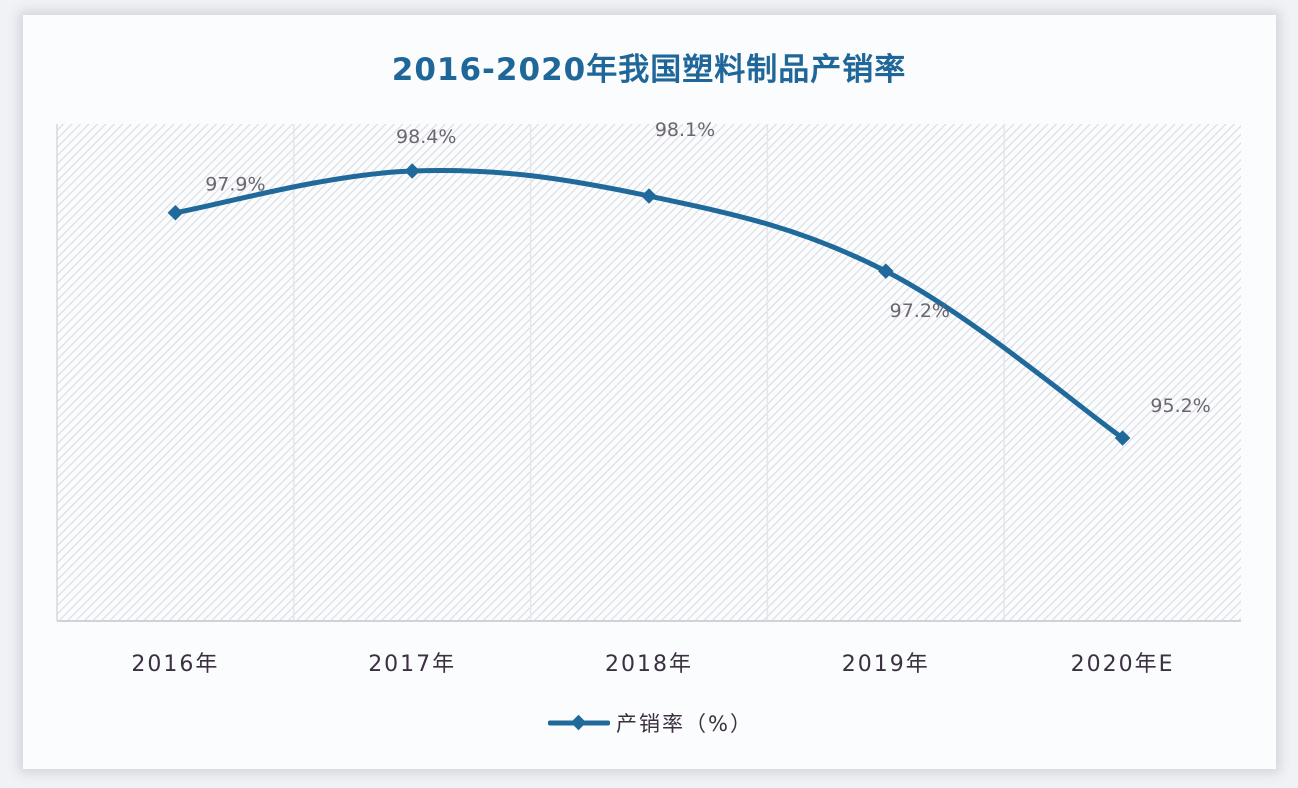  What do you see at coordinates (684, 724) in the screenshot?
I see `legend-label: 产销率（%）` at bounding box center [684, 724].